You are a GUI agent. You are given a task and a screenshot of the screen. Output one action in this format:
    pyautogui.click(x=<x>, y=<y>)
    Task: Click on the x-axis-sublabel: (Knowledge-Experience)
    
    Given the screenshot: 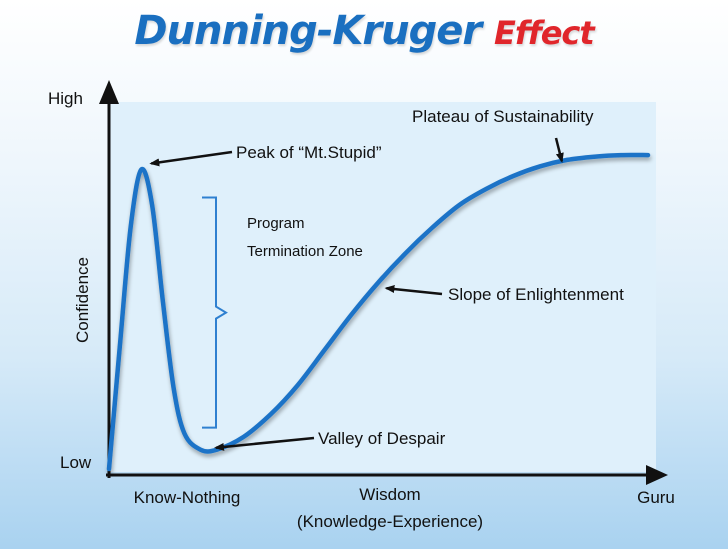 What is the action you would take?
    pyautogui.click(x=390, y=521)
    